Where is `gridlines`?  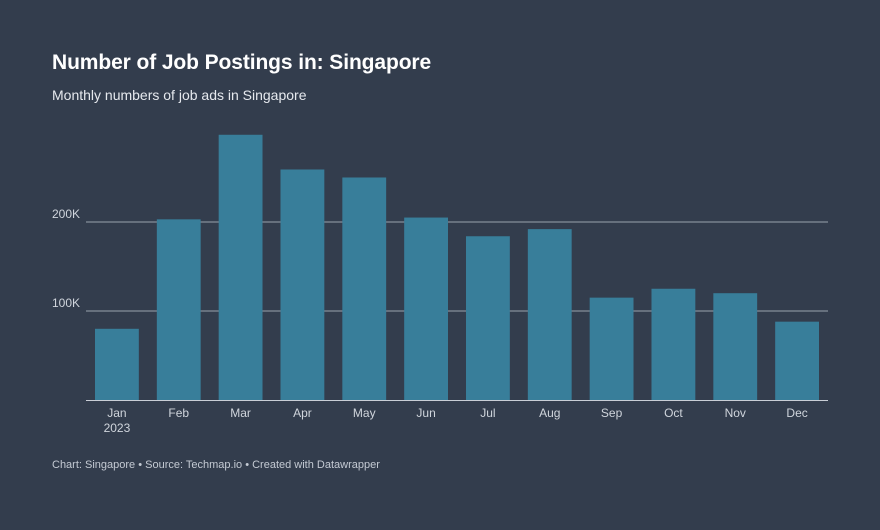 gridlines is located at coordinates (457, 266).